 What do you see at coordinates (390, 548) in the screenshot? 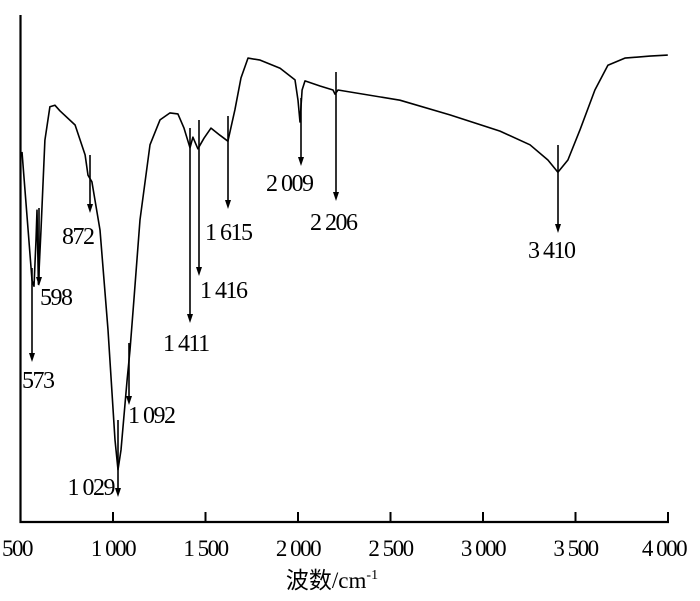
I see `x-tick-label: 2 500` at bounding box center [390, 548].